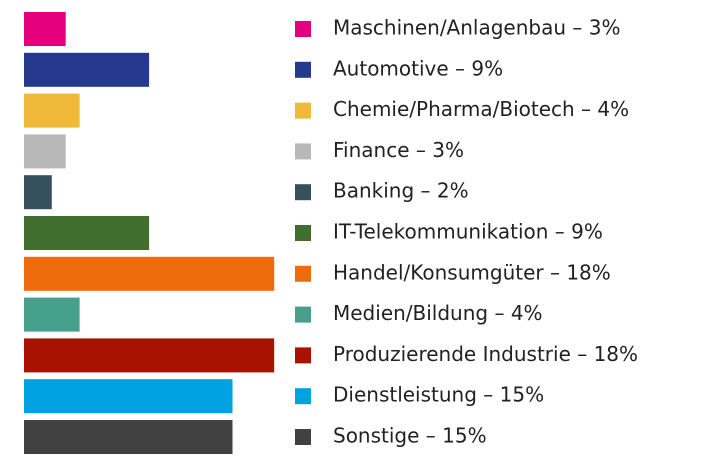 Image resolution: width=728 pixels, height=459 pixels. What do you see at coordinates (485, 354) in the screenshot?
I see `legend-label: Produzierende Industrie – 18%` at bounding box center [485, 354].